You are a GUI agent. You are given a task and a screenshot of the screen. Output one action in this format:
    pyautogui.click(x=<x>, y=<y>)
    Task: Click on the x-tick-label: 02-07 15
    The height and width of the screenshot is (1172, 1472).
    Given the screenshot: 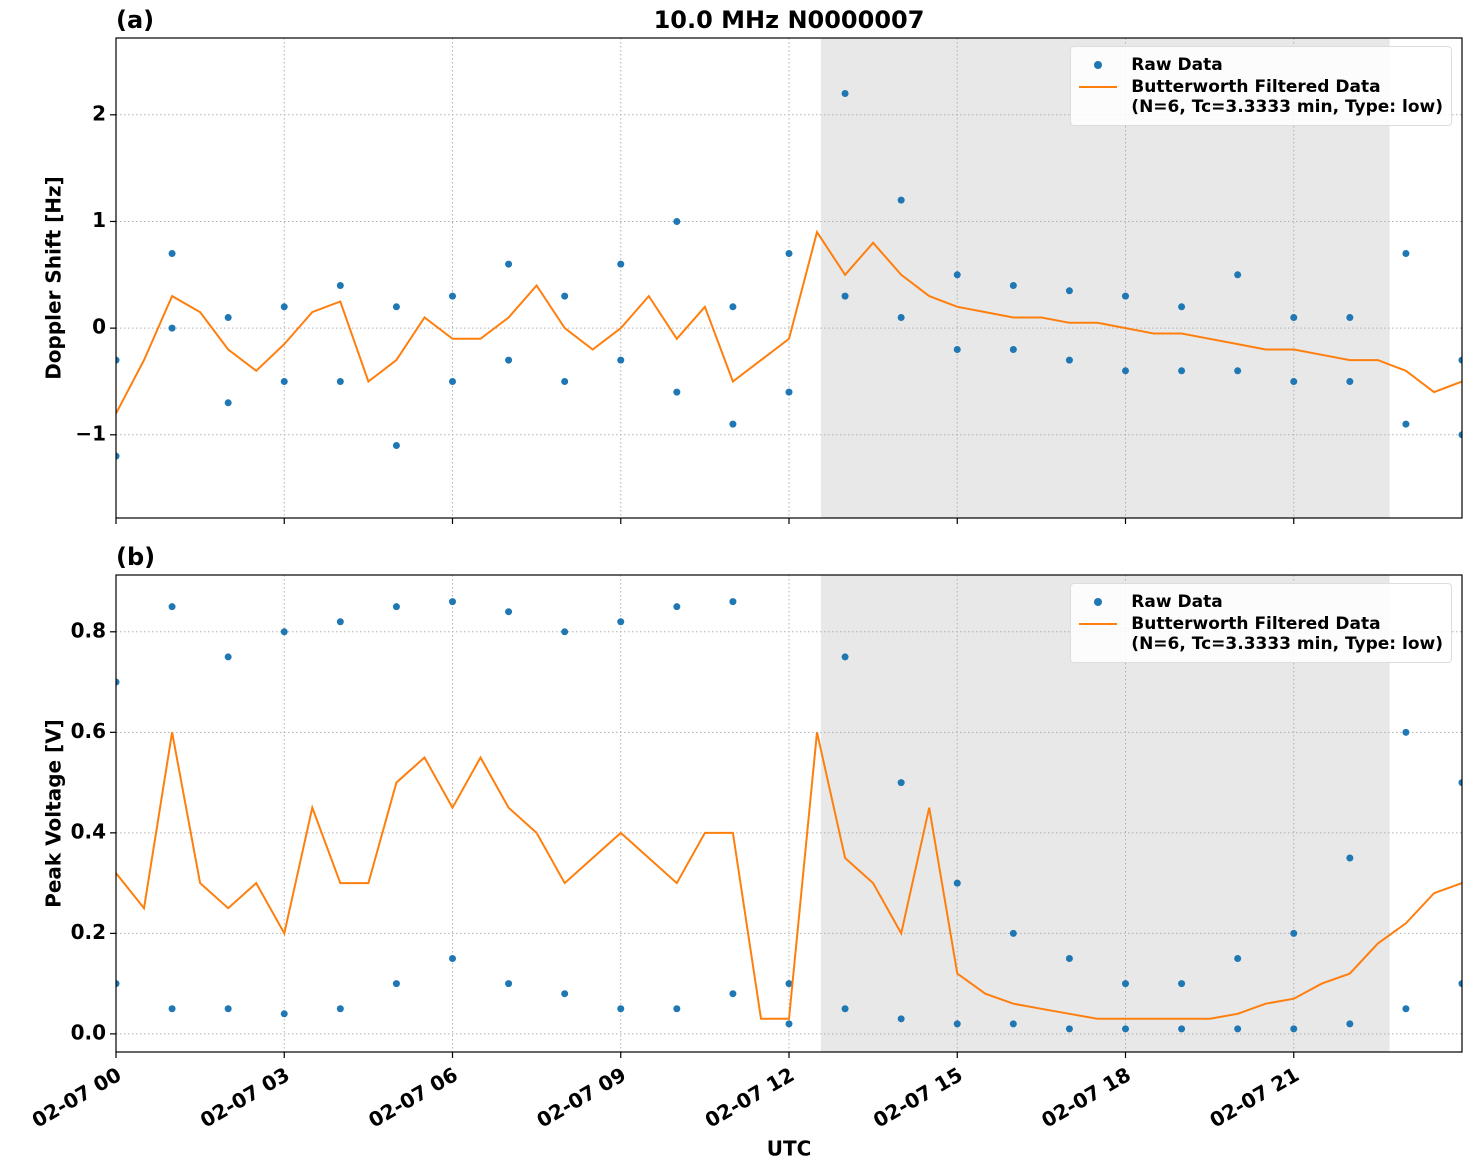 What is the action you would take?
    pyautogui.click(x=918, y=1097)
    